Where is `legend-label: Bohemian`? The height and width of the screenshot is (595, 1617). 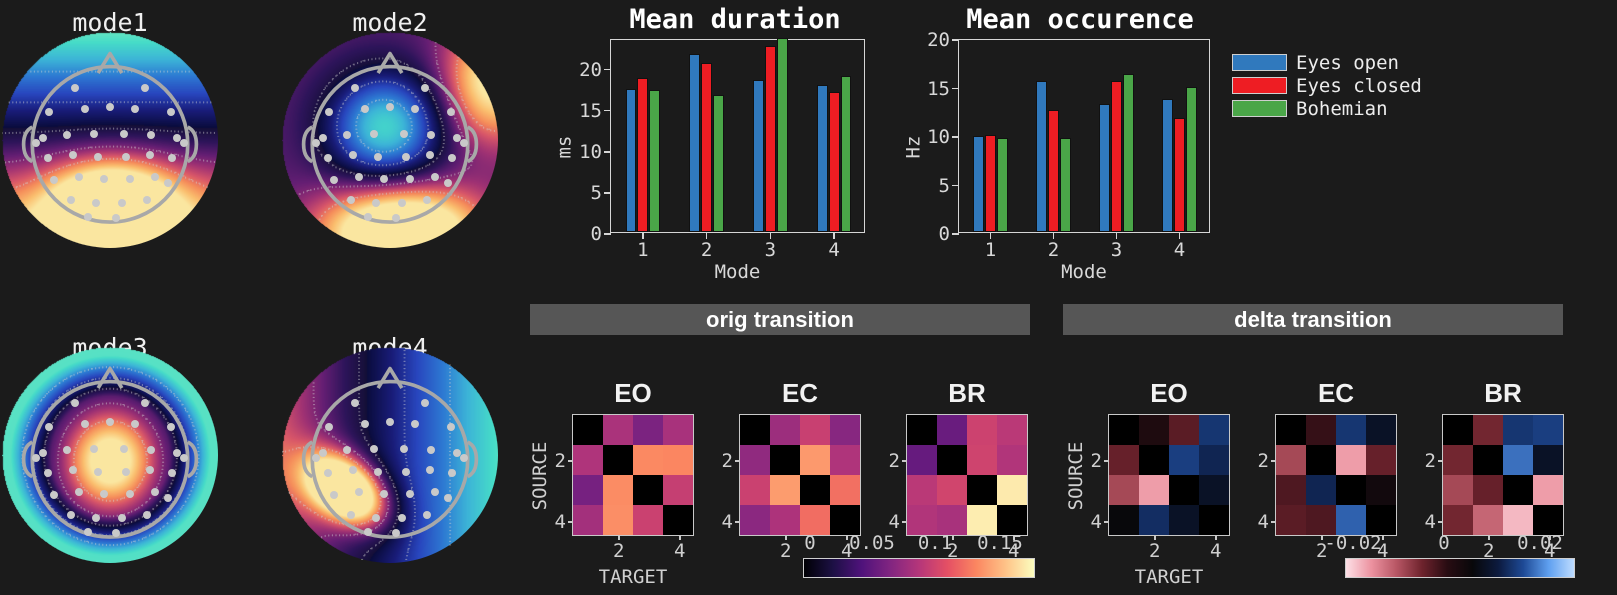
legend-label: Bohemian is located at coordinates (1342, 108).